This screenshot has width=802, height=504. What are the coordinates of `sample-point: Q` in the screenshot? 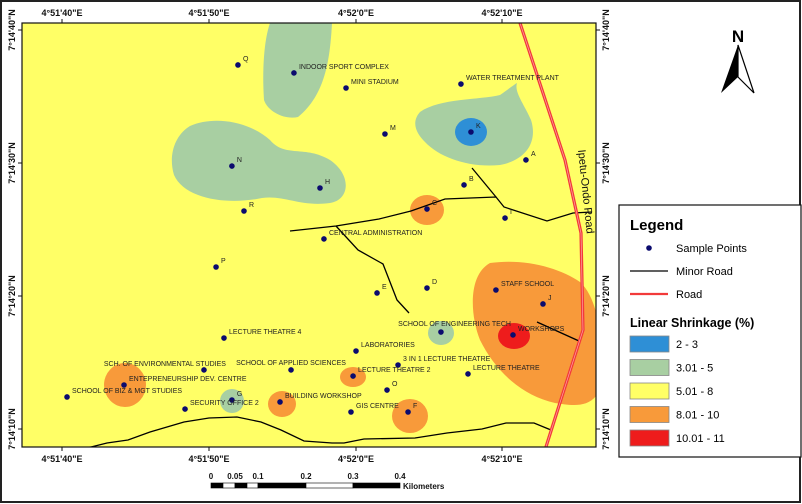 It's located at (242, 62).